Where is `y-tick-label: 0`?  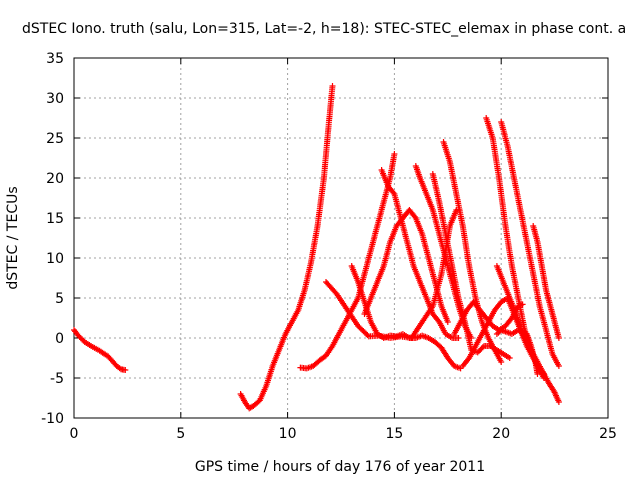 y-tick-label: 0 is located at coordinates (59, 339).